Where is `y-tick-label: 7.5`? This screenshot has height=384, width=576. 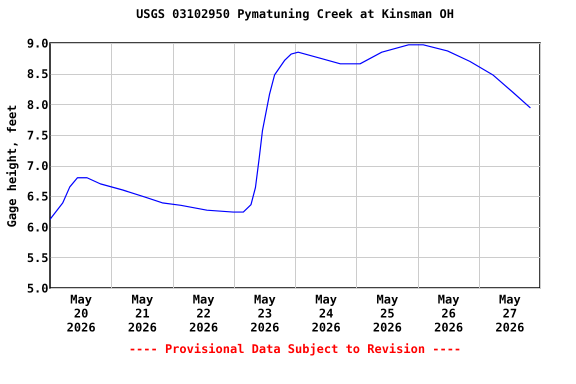 y-tick-label: 7.5 is located at coordinates (37, 135).